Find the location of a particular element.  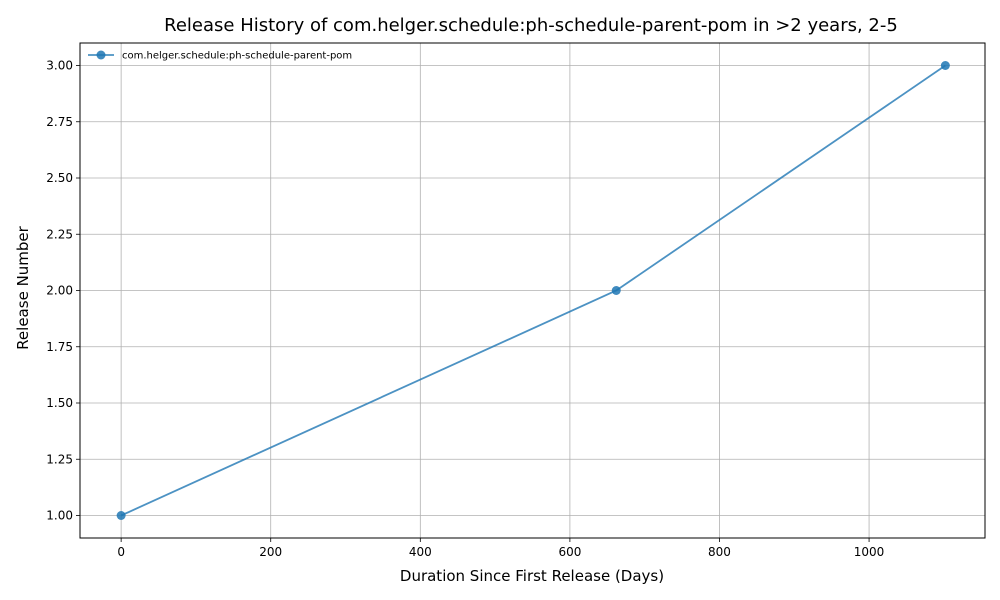

y-tick-label: 1.50 is located at coordinates (59, 403).